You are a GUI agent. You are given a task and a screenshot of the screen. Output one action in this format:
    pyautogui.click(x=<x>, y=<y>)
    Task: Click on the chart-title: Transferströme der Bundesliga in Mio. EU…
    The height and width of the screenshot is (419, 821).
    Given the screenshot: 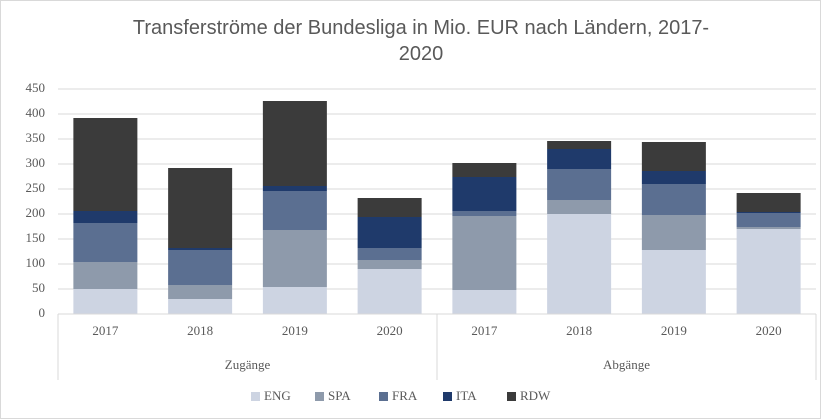 What is the action you would take?
    pyautogui.click(x=421, y=41)
    